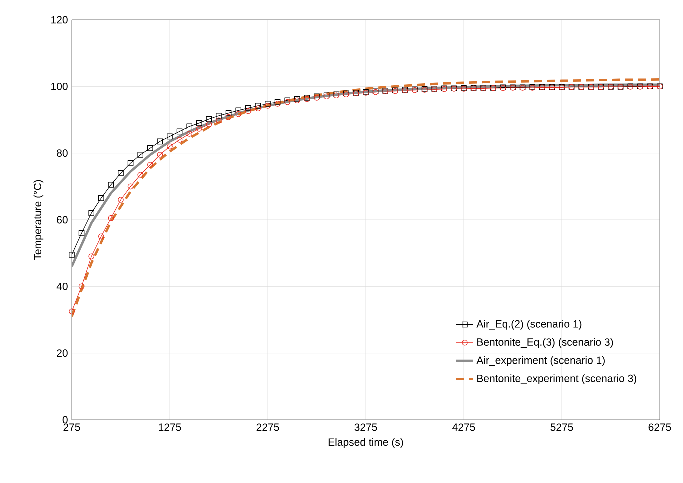 The height and width of the screenshot is (483, 683). Describe the element at coordinates (62, 220) in the screenshot. I see `y-tick-label: 60` at that location.